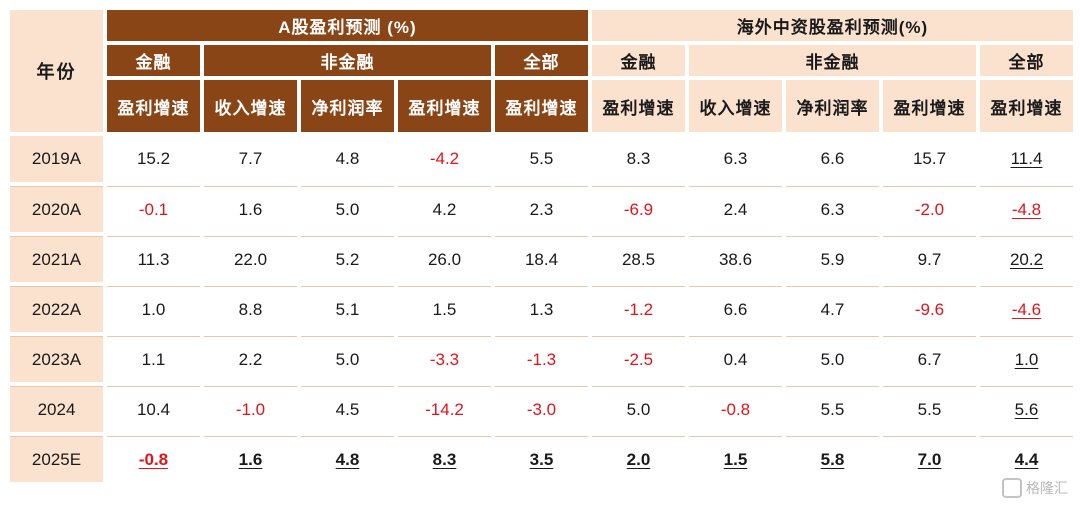 This screenshot has height=506, width=1080. Describe the element at coordinates (56, 159) in the screenshot. I see `year-cell: 2019A` at that location.